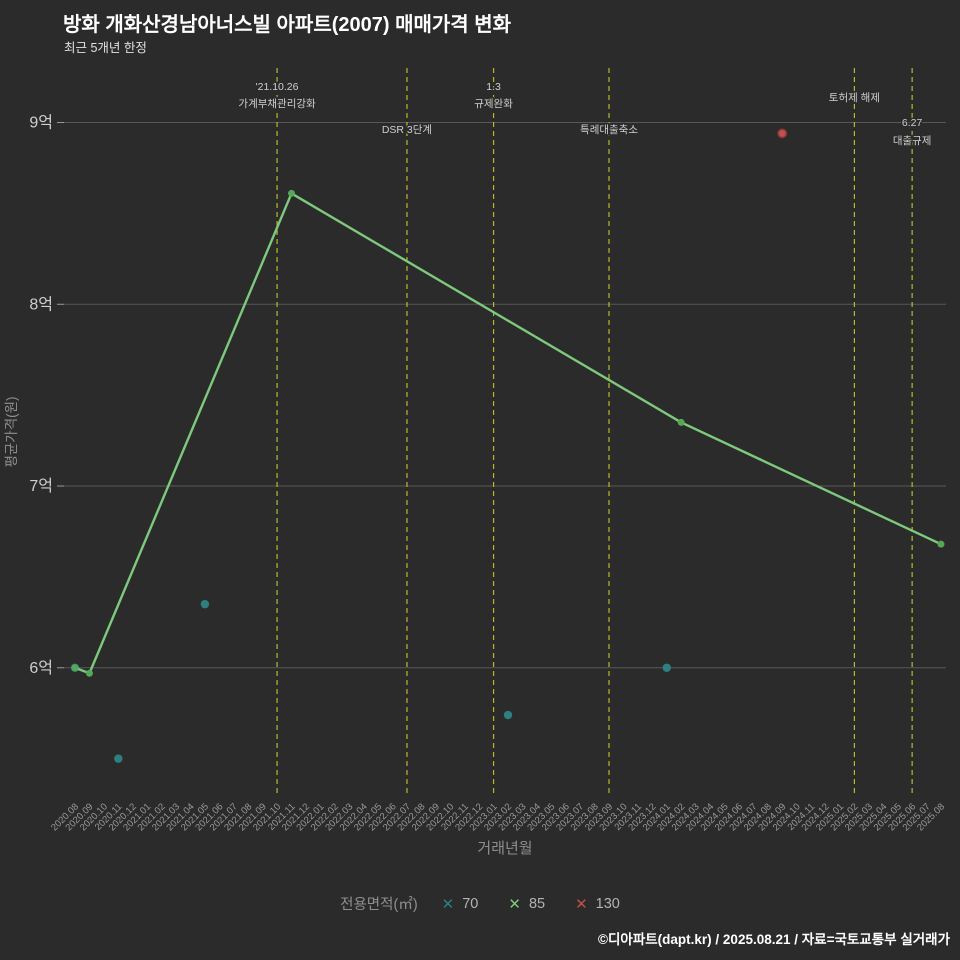 This screenshot has height=960, width=960. What do you see at coordinates (504, 848) in the screenshot?
I see `x-axis-title: 거래년월` at bounding box center [504, 848].